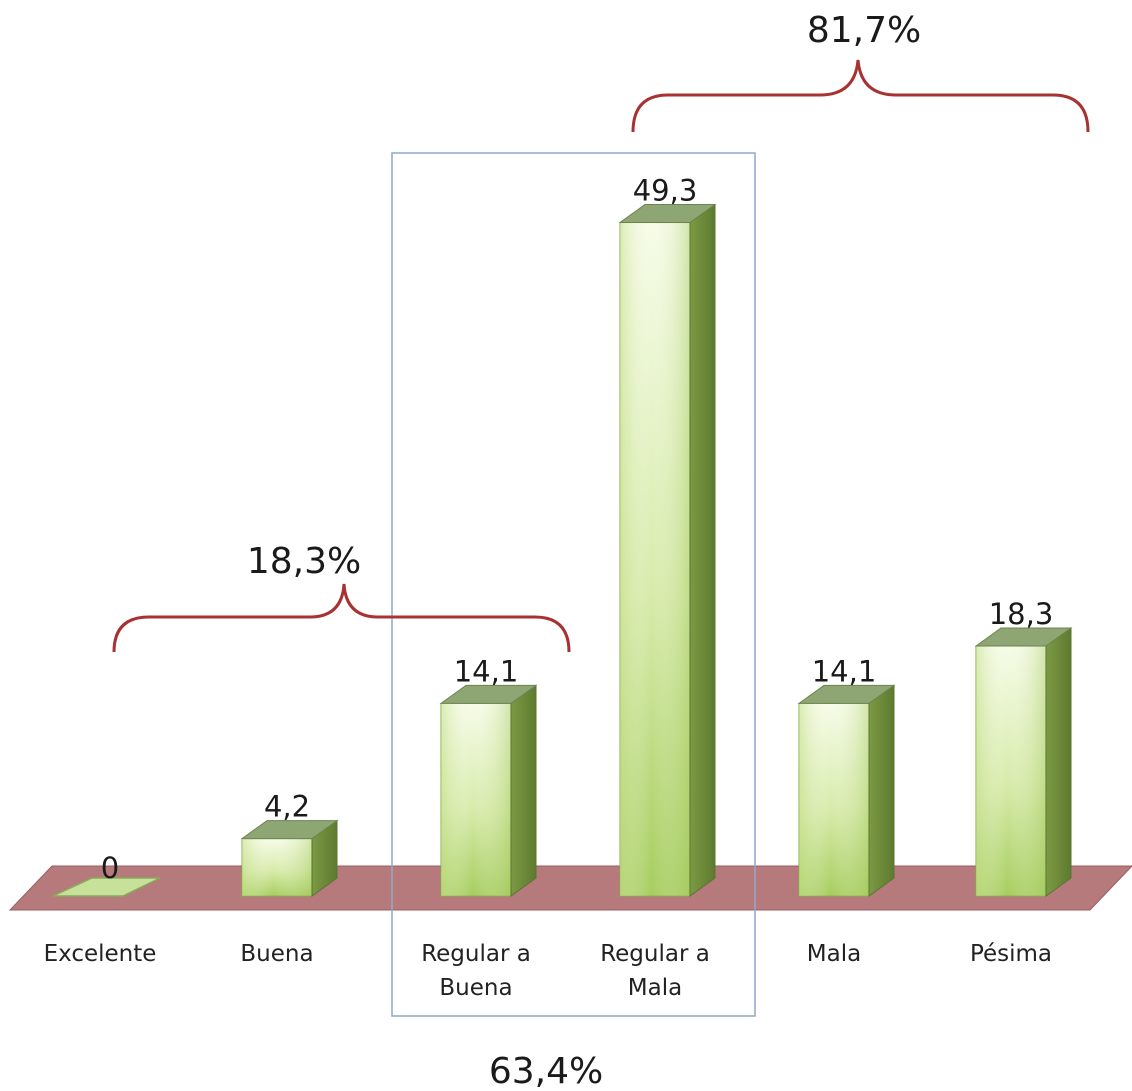 The height and width of the screenshot is (1091, 1132). I want to click on value-label-mala: 14,1, so click(844, 671).